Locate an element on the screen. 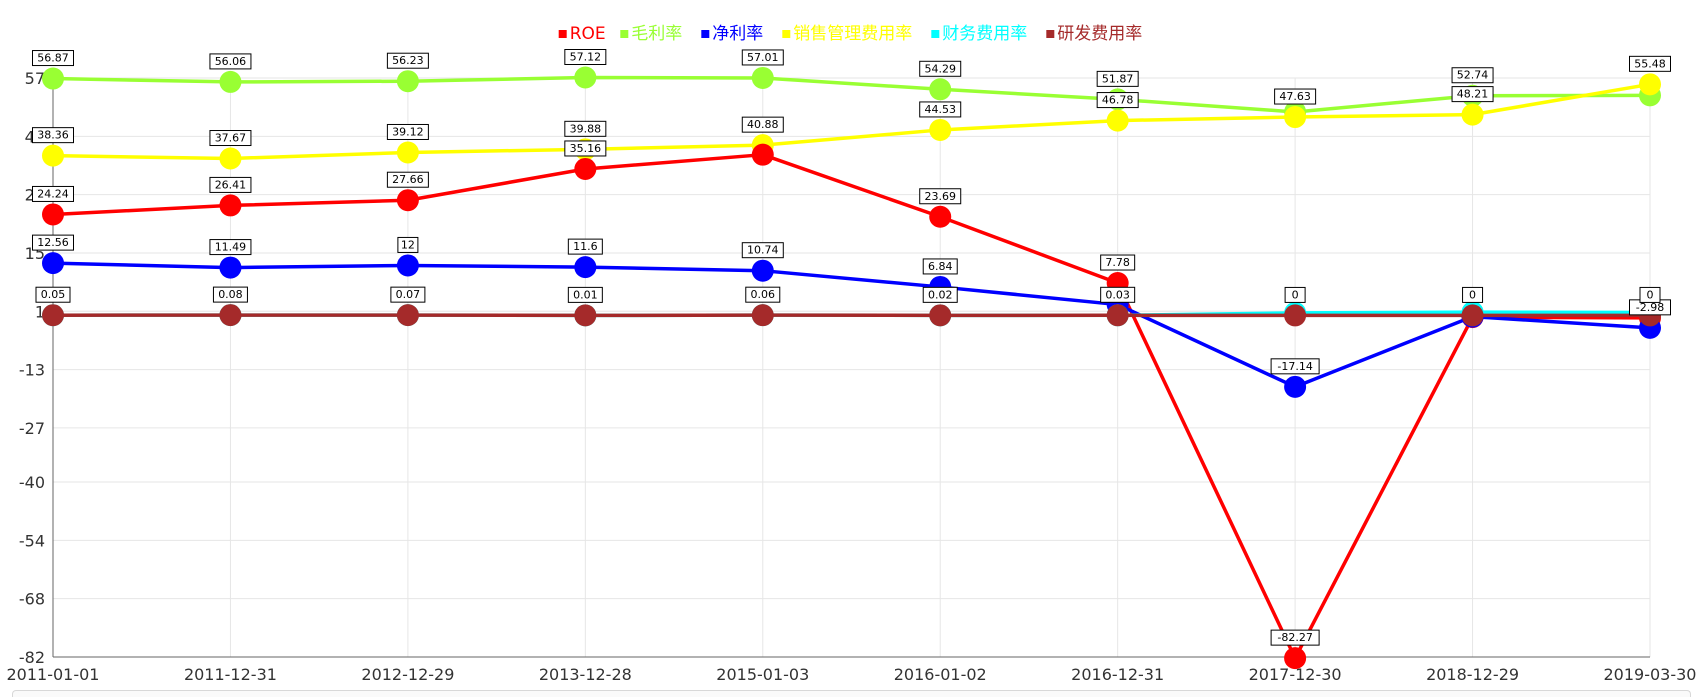  data-label: 57.12 is located at coordinates (585, 57).